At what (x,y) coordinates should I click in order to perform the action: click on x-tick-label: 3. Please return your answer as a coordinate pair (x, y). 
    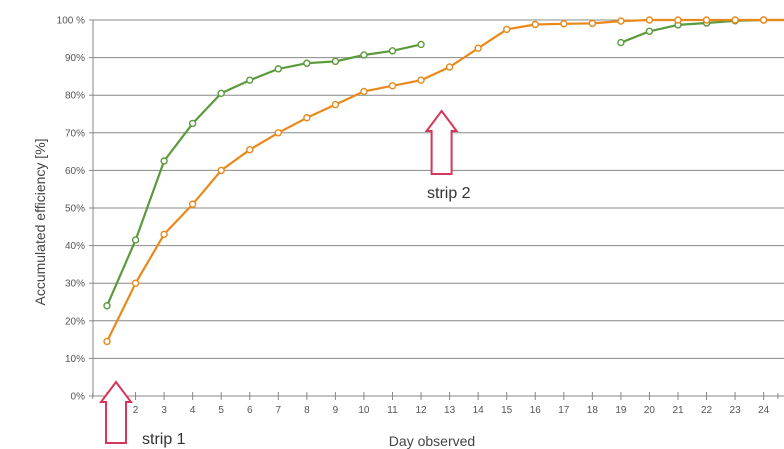
    Looking at the image, I should click on (164, 410).